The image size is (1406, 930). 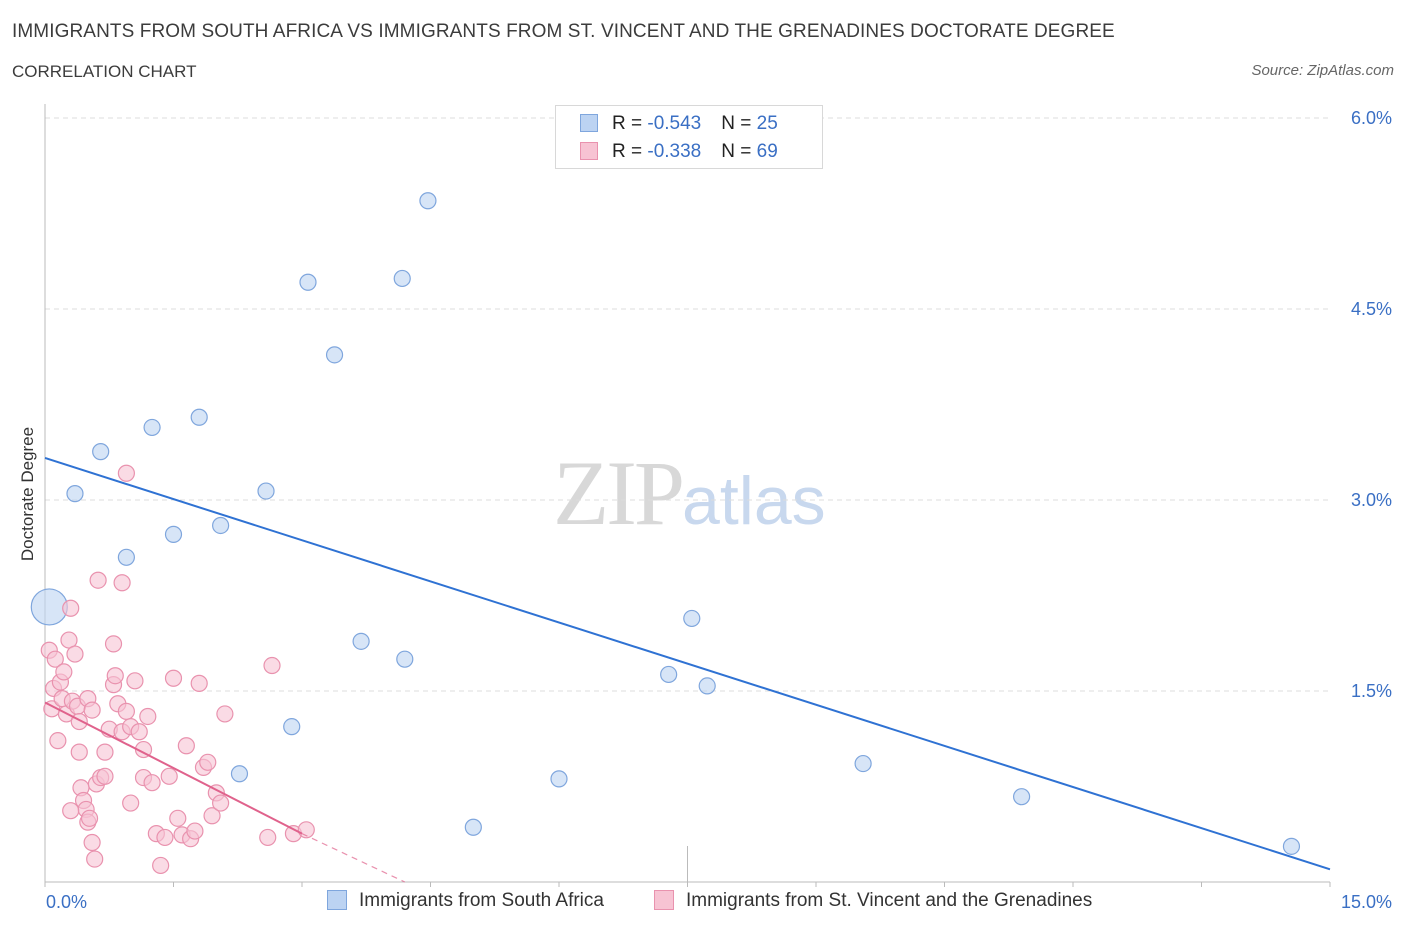 I want to click on legend-n-value: 25, so click(x=767, y=123).